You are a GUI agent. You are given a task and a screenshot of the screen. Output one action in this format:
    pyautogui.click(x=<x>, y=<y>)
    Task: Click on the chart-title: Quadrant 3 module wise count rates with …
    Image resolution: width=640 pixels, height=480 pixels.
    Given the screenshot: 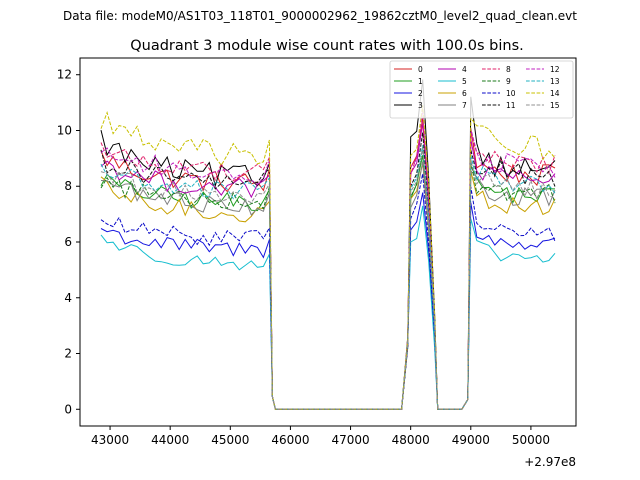 What is the action you would take?
    pyautogui.click(x=327, y=46)
    